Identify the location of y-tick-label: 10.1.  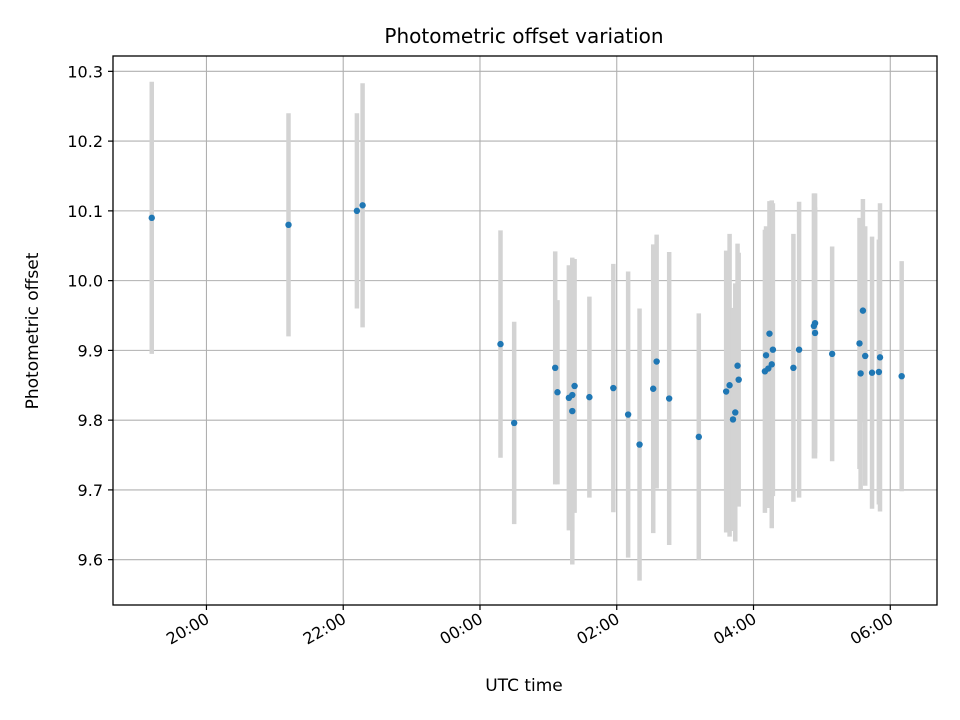
(85, 211).